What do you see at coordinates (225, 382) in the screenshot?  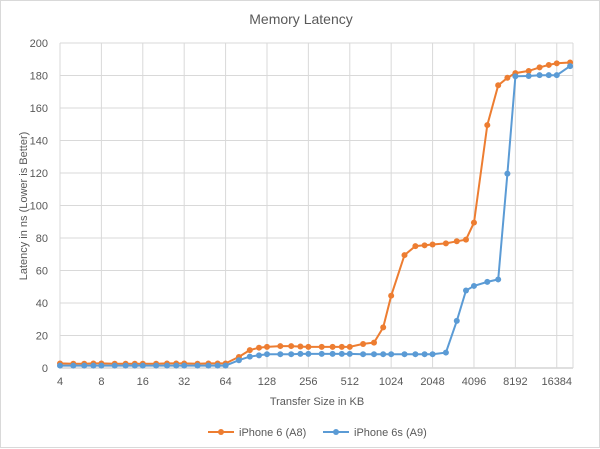 I see `x-tick-label: 64` at bounding box center [225, 382].